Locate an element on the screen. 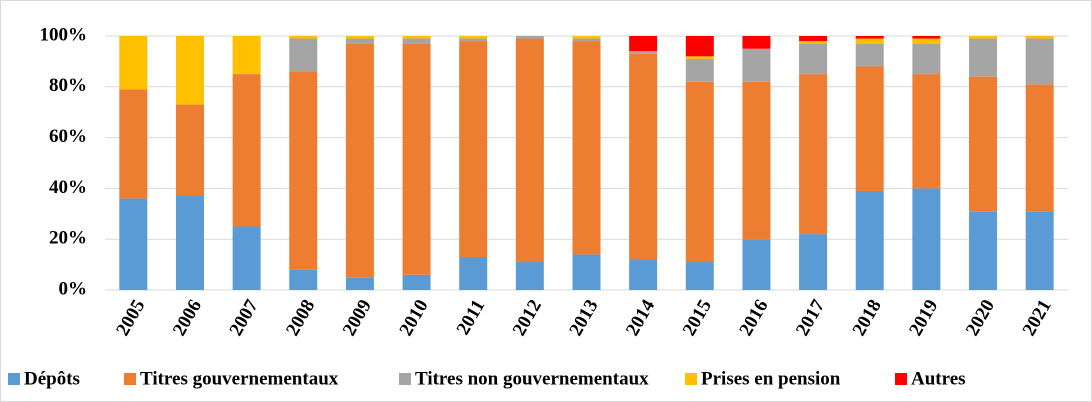 This screenshot has height=402, width=1092. legend-label: Titres gouvernementaux is located at coordinates (239, 378).